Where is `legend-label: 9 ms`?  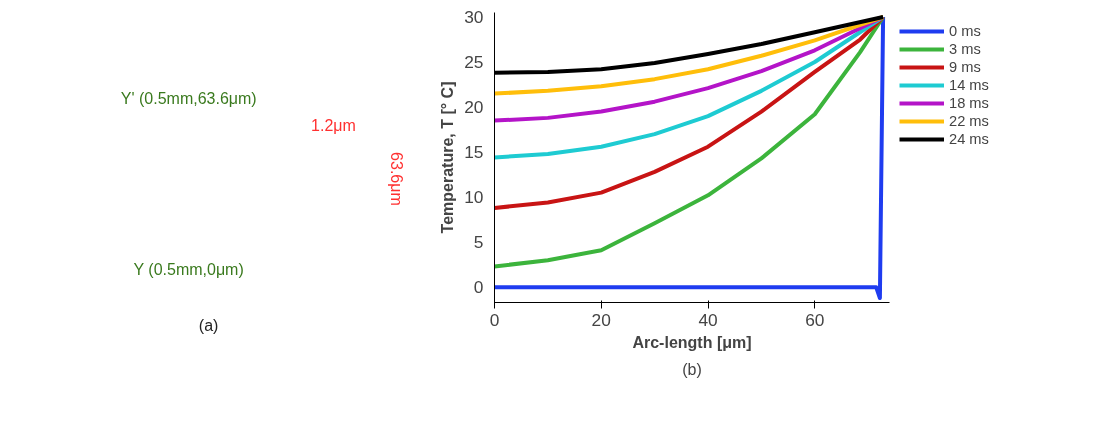 legend-label: 9 ms is located at coordinates (965, 67).